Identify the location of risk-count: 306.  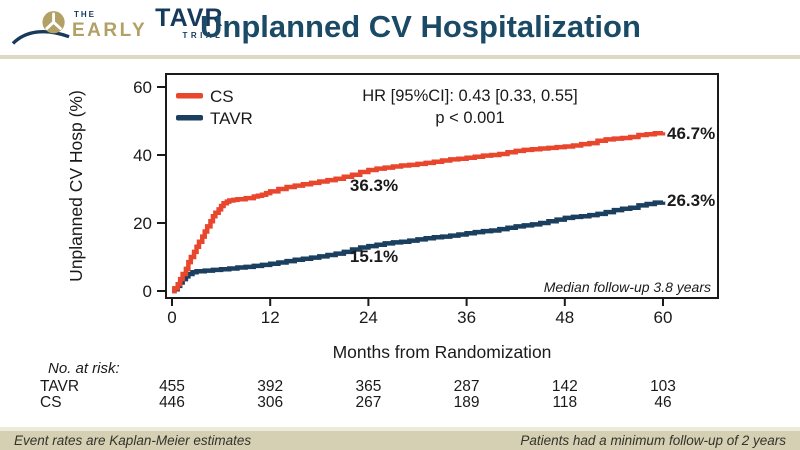
(270, 402).